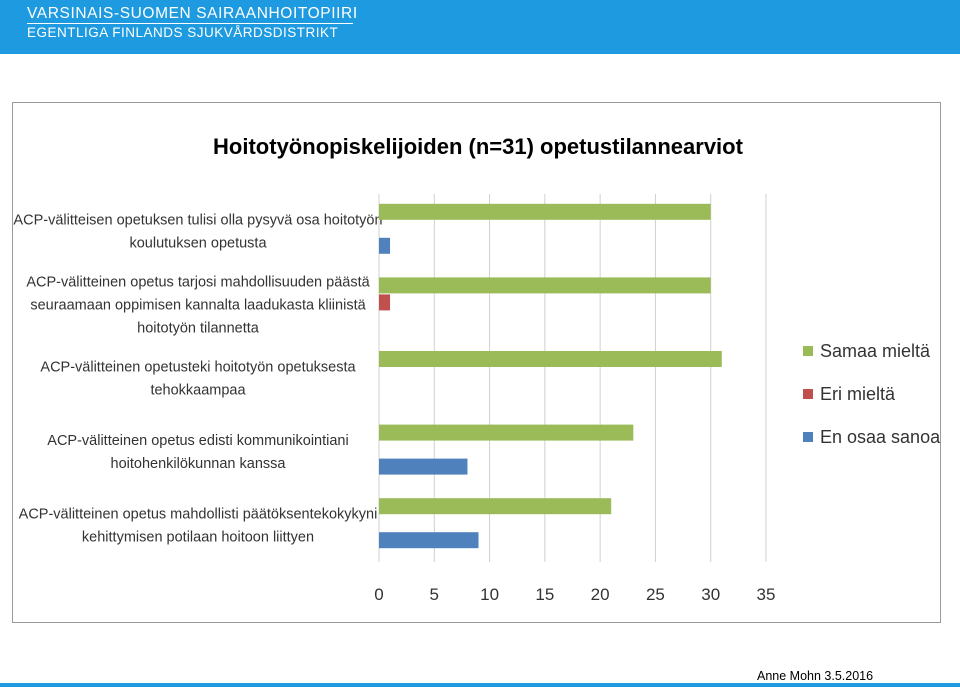 This screenshot has height=687, width=960. I want to click on bar-en-osaa-sanoa-cat4, so click(423, 466).